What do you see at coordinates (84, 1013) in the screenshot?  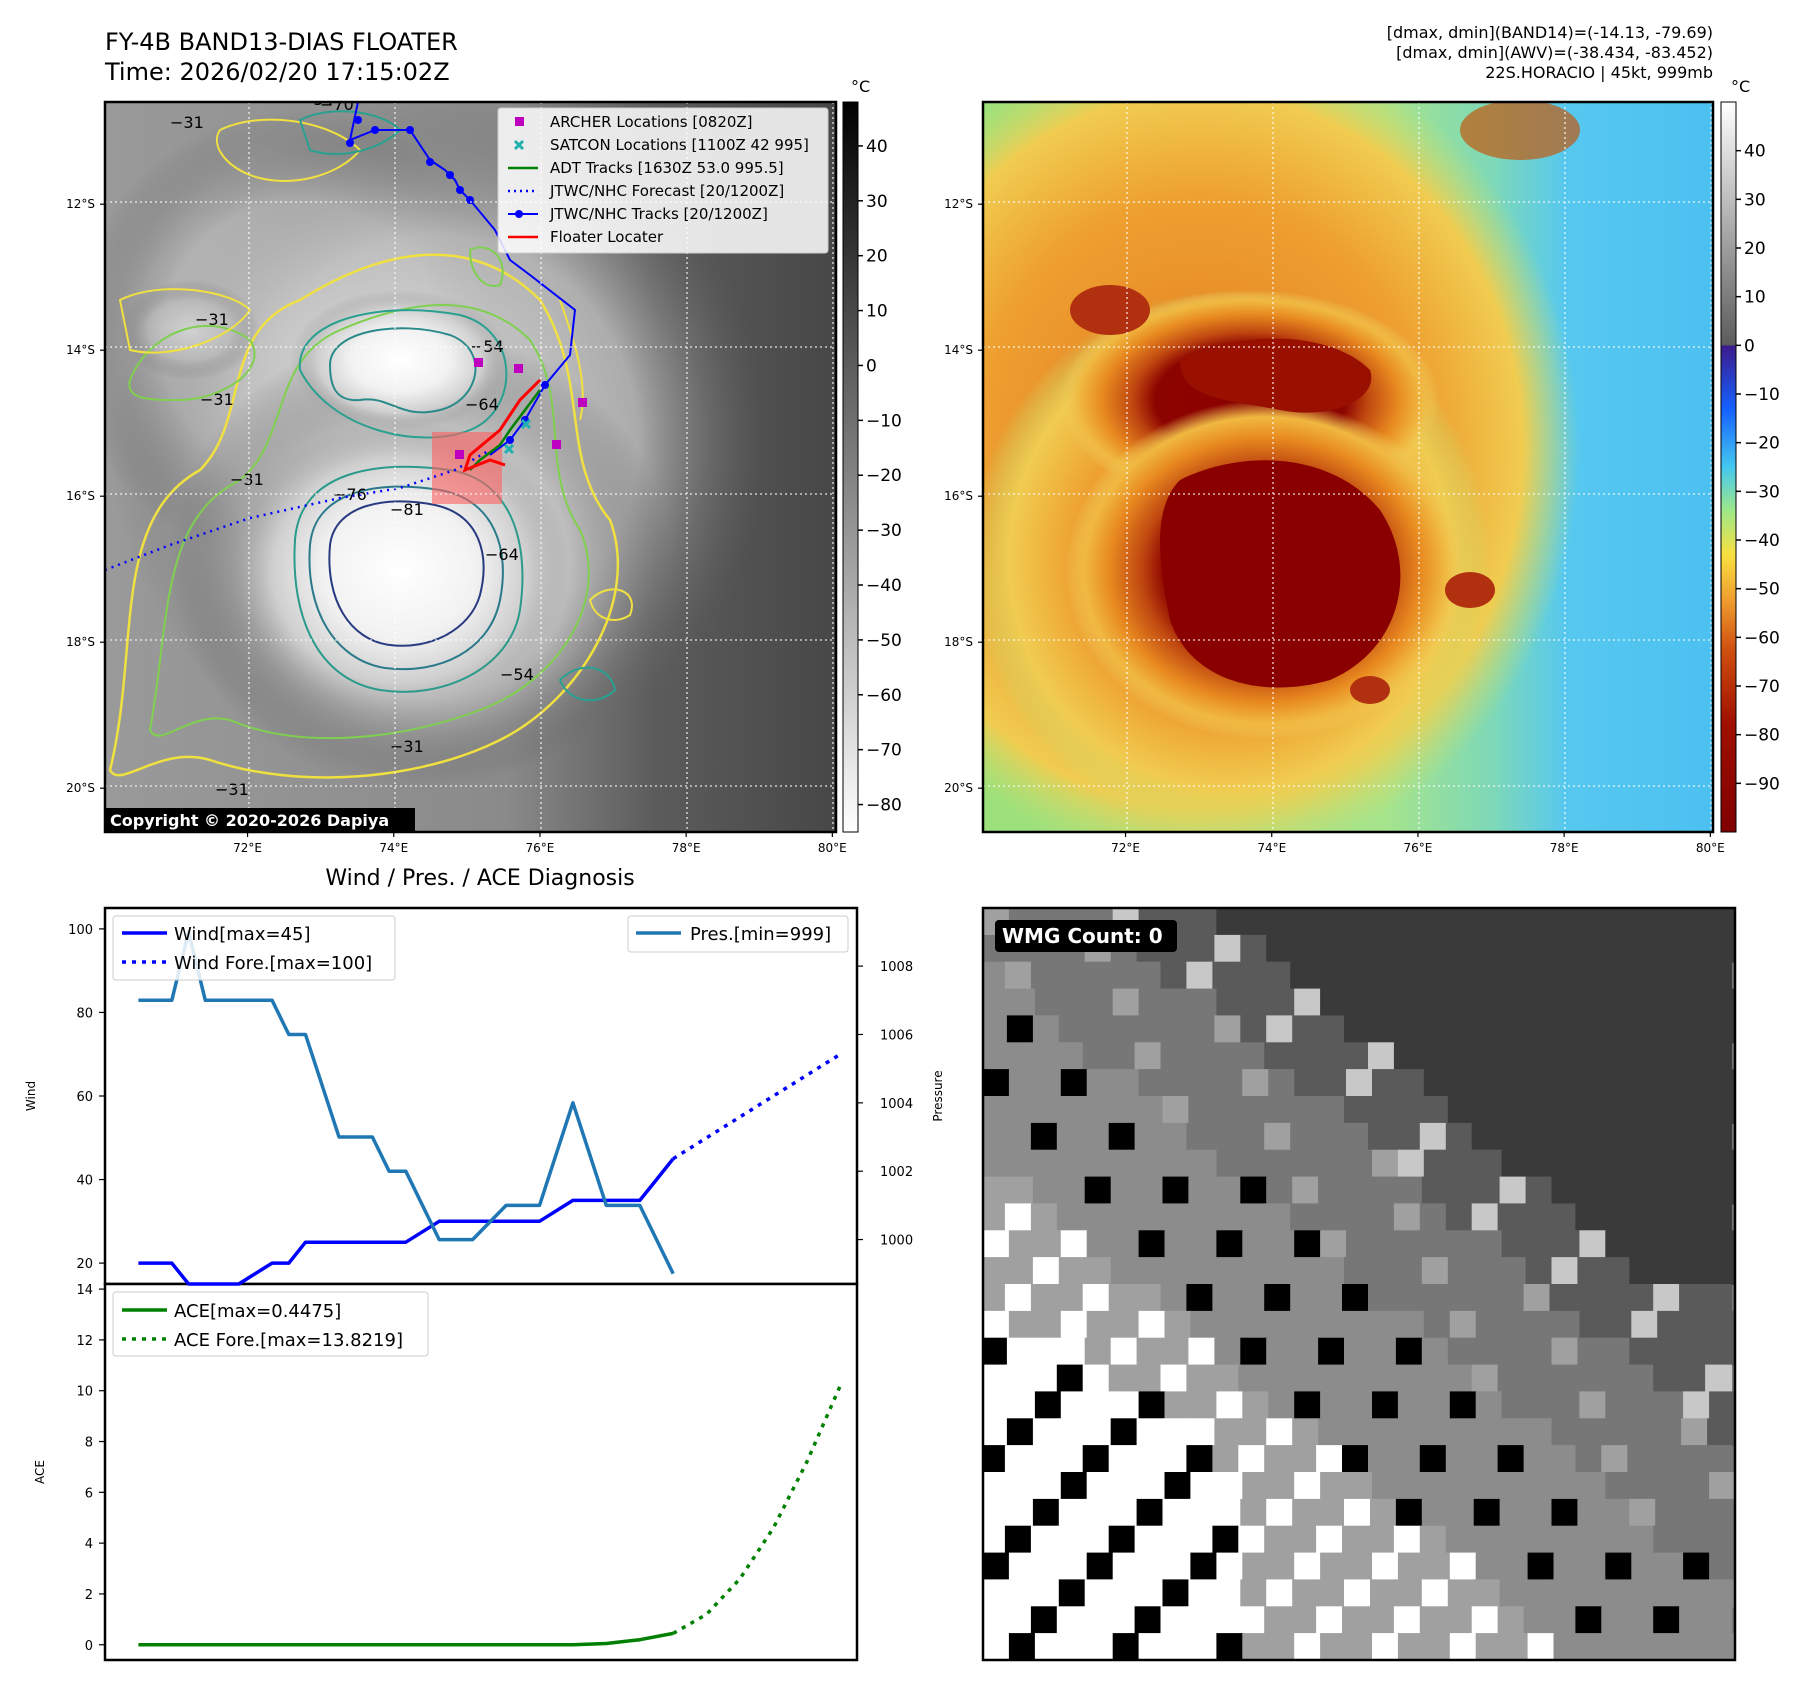 I see `wind-ytick-label: 80` at bounding box center [84, 1013].